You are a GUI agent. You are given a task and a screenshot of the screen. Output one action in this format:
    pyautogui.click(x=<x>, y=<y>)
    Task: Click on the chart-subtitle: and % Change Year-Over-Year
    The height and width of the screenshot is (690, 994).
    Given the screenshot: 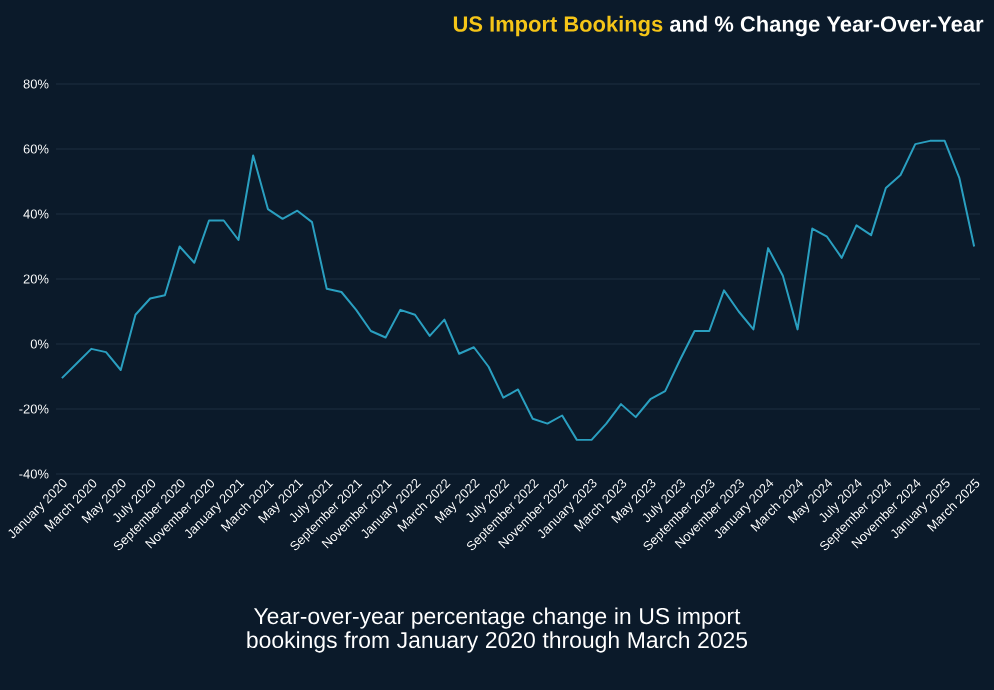 What is the action you would take?
    pyautogui.click(x=826, y=26)
    